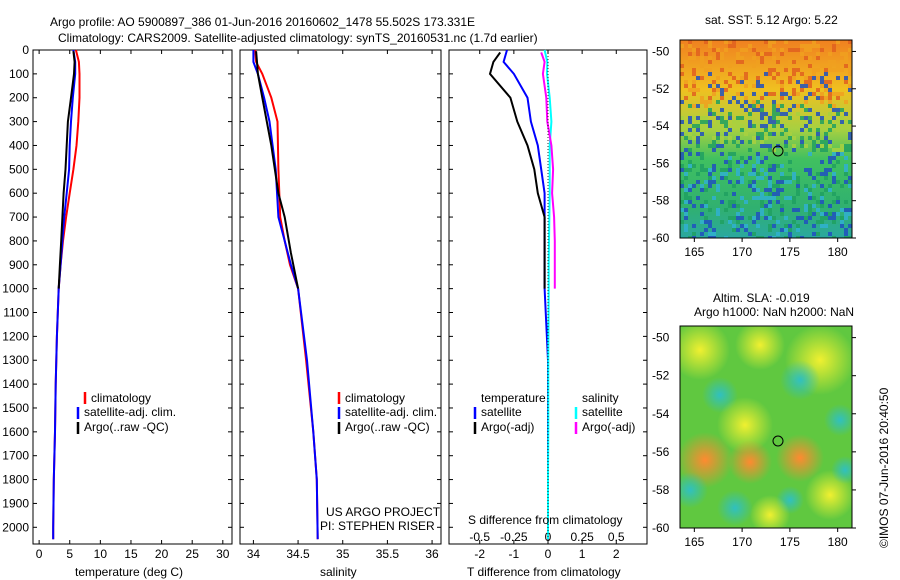 Image resolution: width=900 pixels, height=580 pixels. Describe the element at coordinates (479, 554) in the screenshot. I see `x-tick-label: -2` at that location.